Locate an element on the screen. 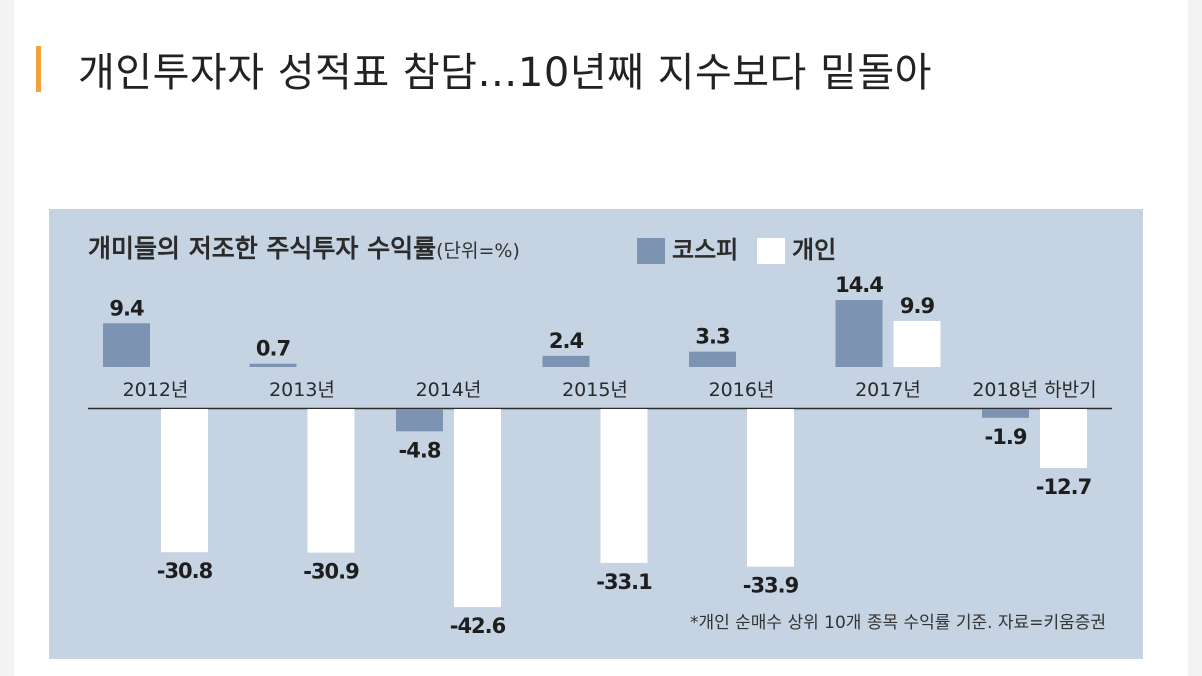 The image size is (1202, 676). legend-individual-label: 개인 is located at coordinates (814, 250).